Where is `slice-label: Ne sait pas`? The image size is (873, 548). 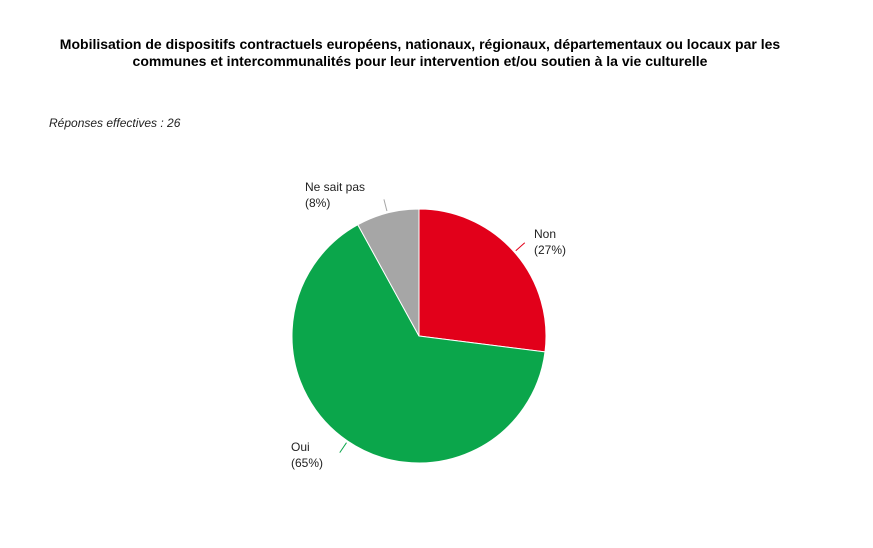 slice-label: Ne sait pas is located at coordinates (335, 187).